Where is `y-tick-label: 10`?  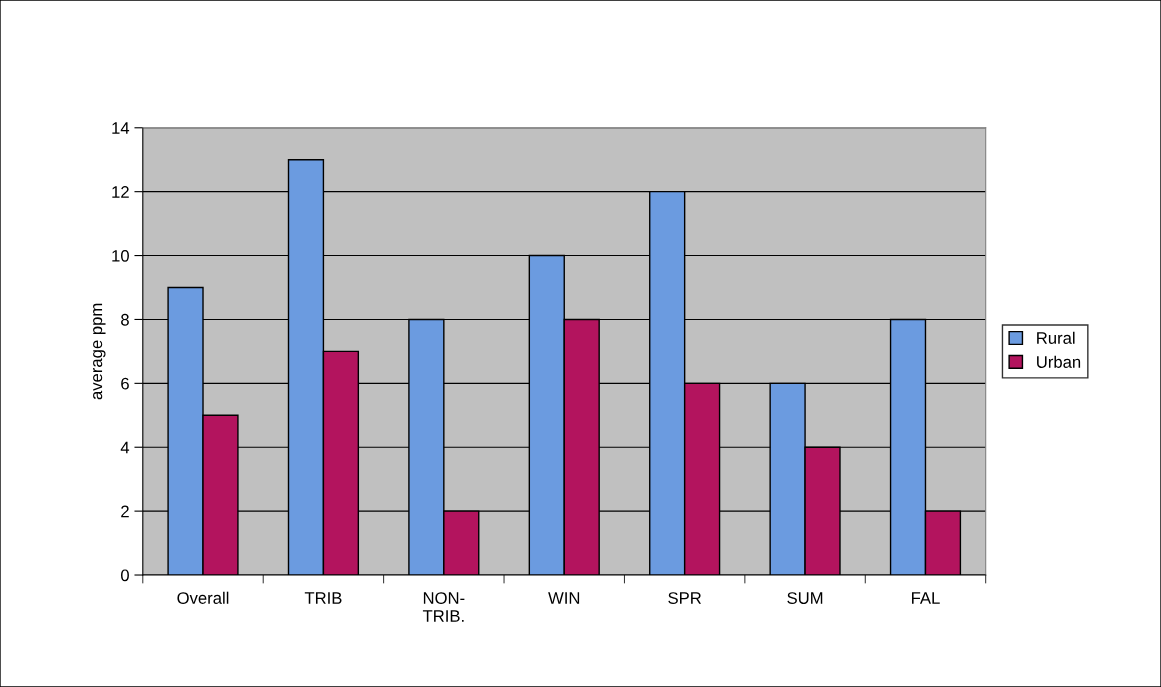
y-tick-label: 10 is located at coordinates (120, 255).